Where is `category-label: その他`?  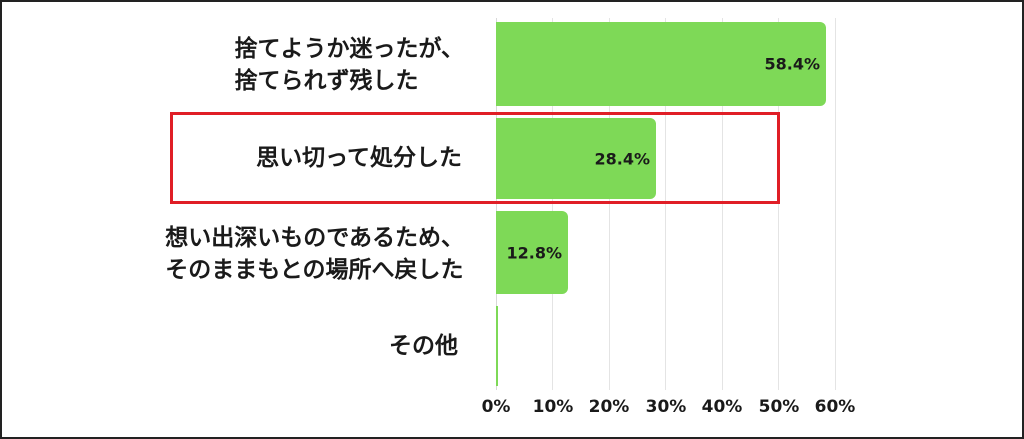 category-label: その他 is located at coordinates (423, 346).